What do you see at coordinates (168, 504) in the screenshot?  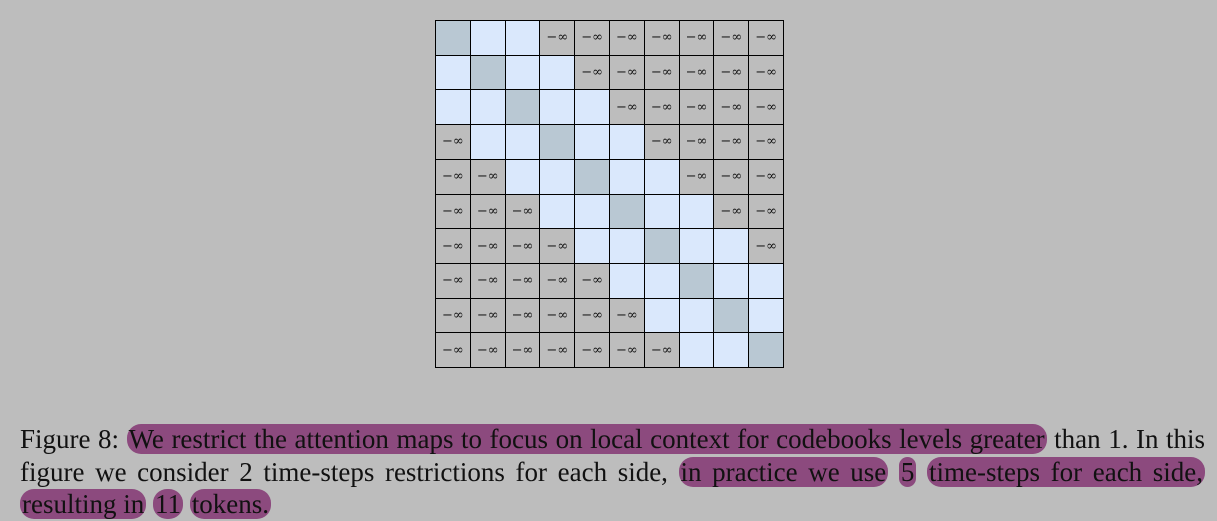 I see `caption-highlight-5: 11` at bounding box center [168, 504].